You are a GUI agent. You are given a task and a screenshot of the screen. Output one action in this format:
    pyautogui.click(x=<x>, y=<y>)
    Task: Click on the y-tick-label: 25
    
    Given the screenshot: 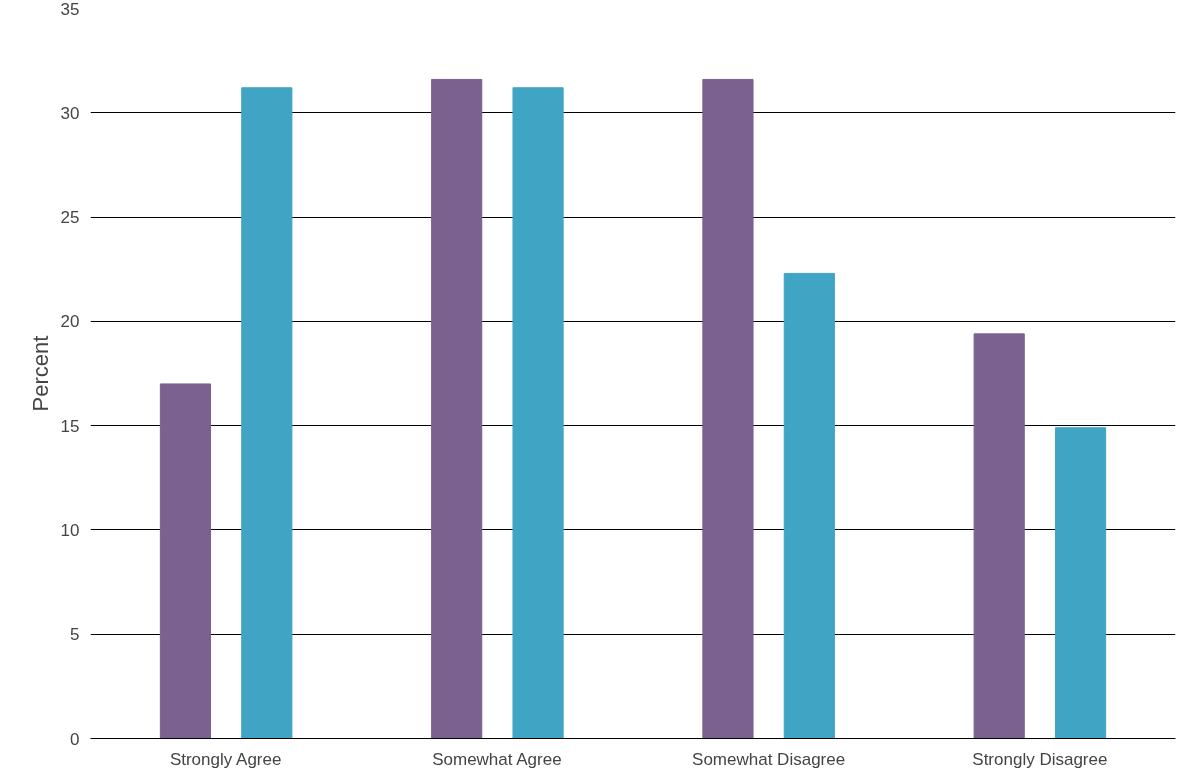 What is the action you would take?
    pyautogui.click(x=70, y=218)
    